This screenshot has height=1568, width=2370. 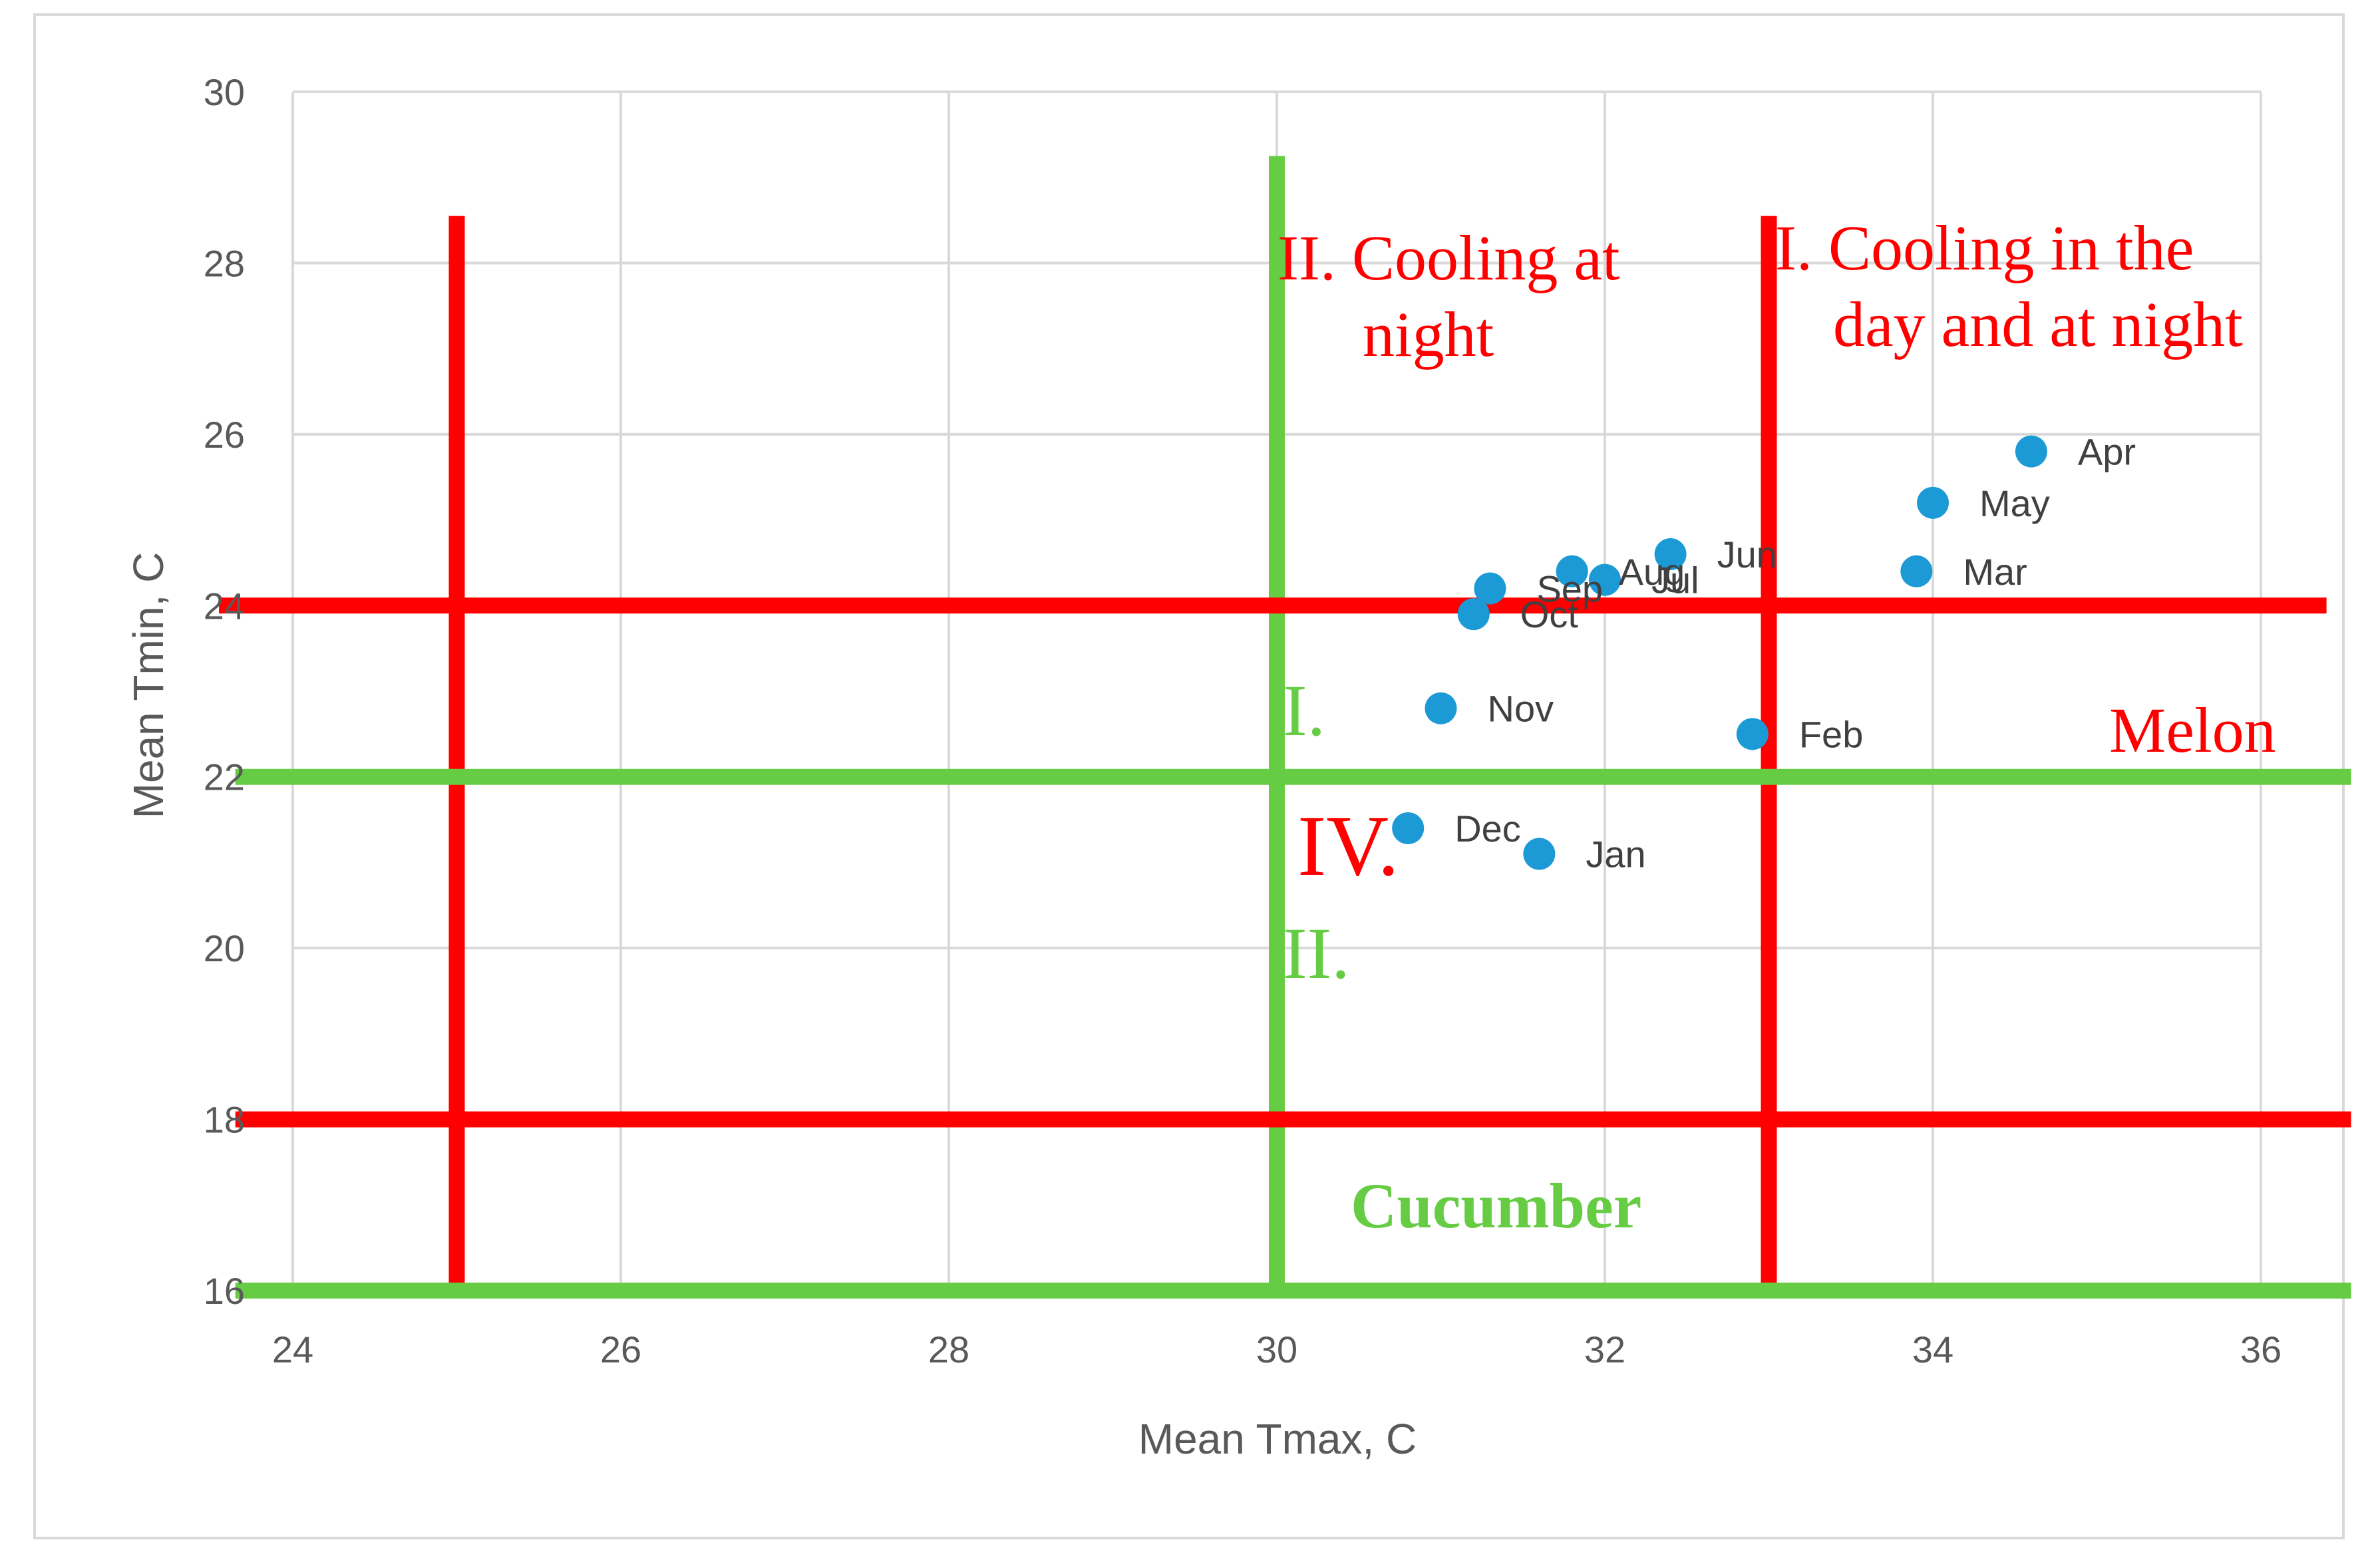 I want to click on data-label-aug: Aug, so click(x=1652, y=572).